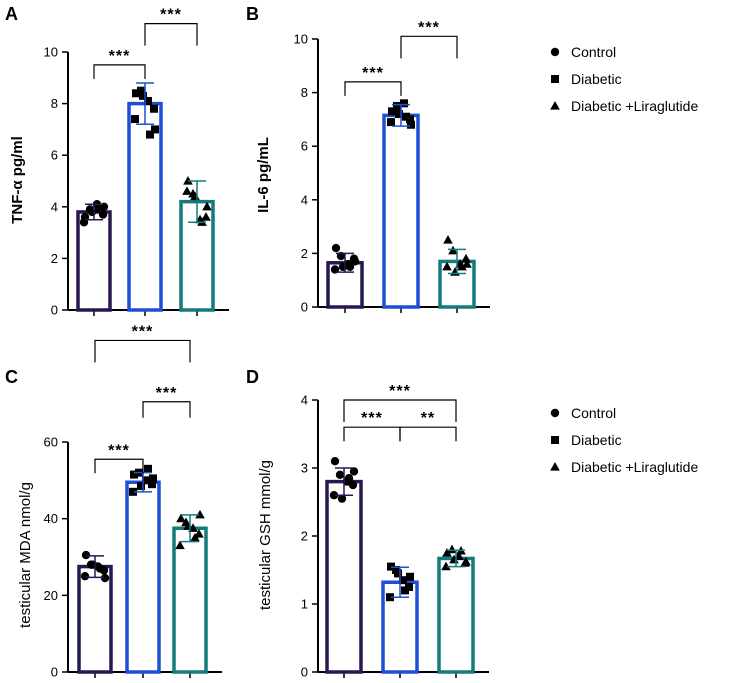 The image size is (754, 683). I want to click on y-tick-label: 20, so click(51, 595).